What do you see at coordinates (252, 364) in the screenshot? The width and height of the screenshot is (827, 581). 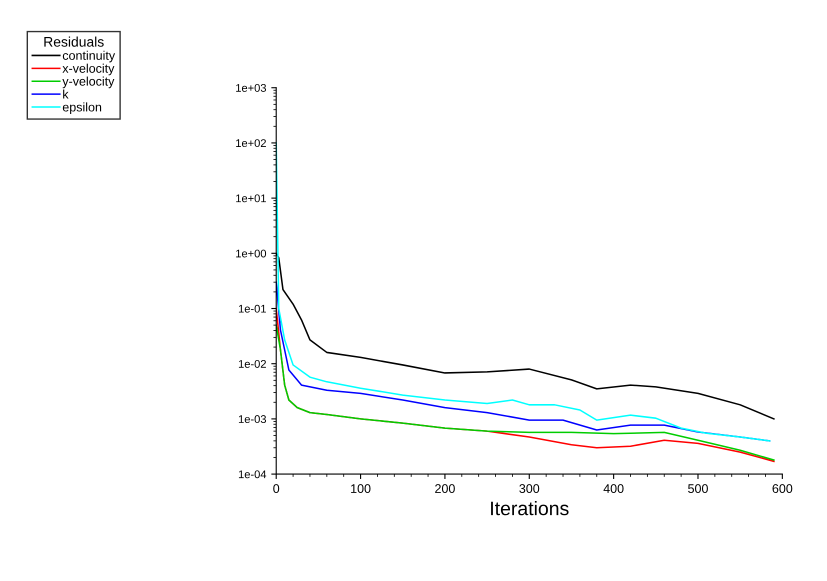 I see `y-tick-label: 1e-02` at bounding box center [252, 364].